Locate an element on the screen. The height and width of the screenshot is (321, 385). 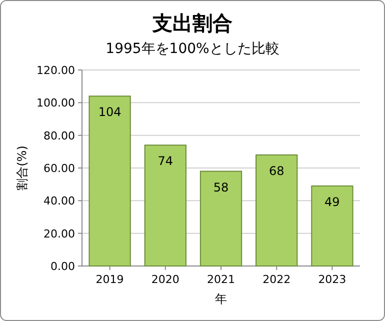
x-axis-title: 年 is located at coordinates (221, 299).